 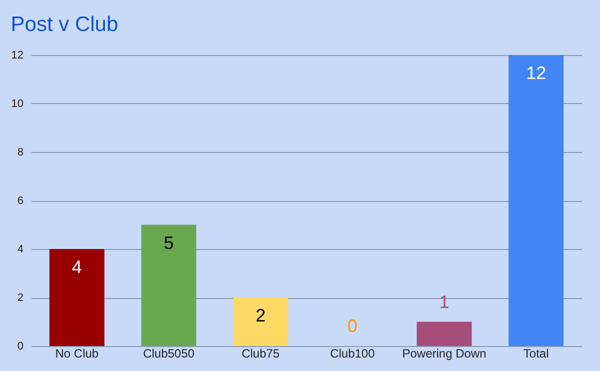 I want to click on chart-title: Post v Club, so click(x=64, y=24).